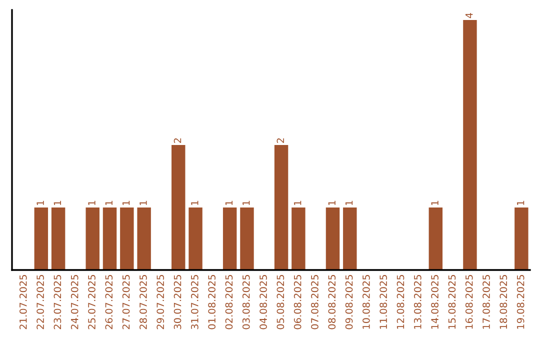 This screenshot has height=340, width=540. What do you see at coordinates (23, 302) in the screenshot?
I see `x-tick-label: 21.07.2025` at bounding box center [23, 302].